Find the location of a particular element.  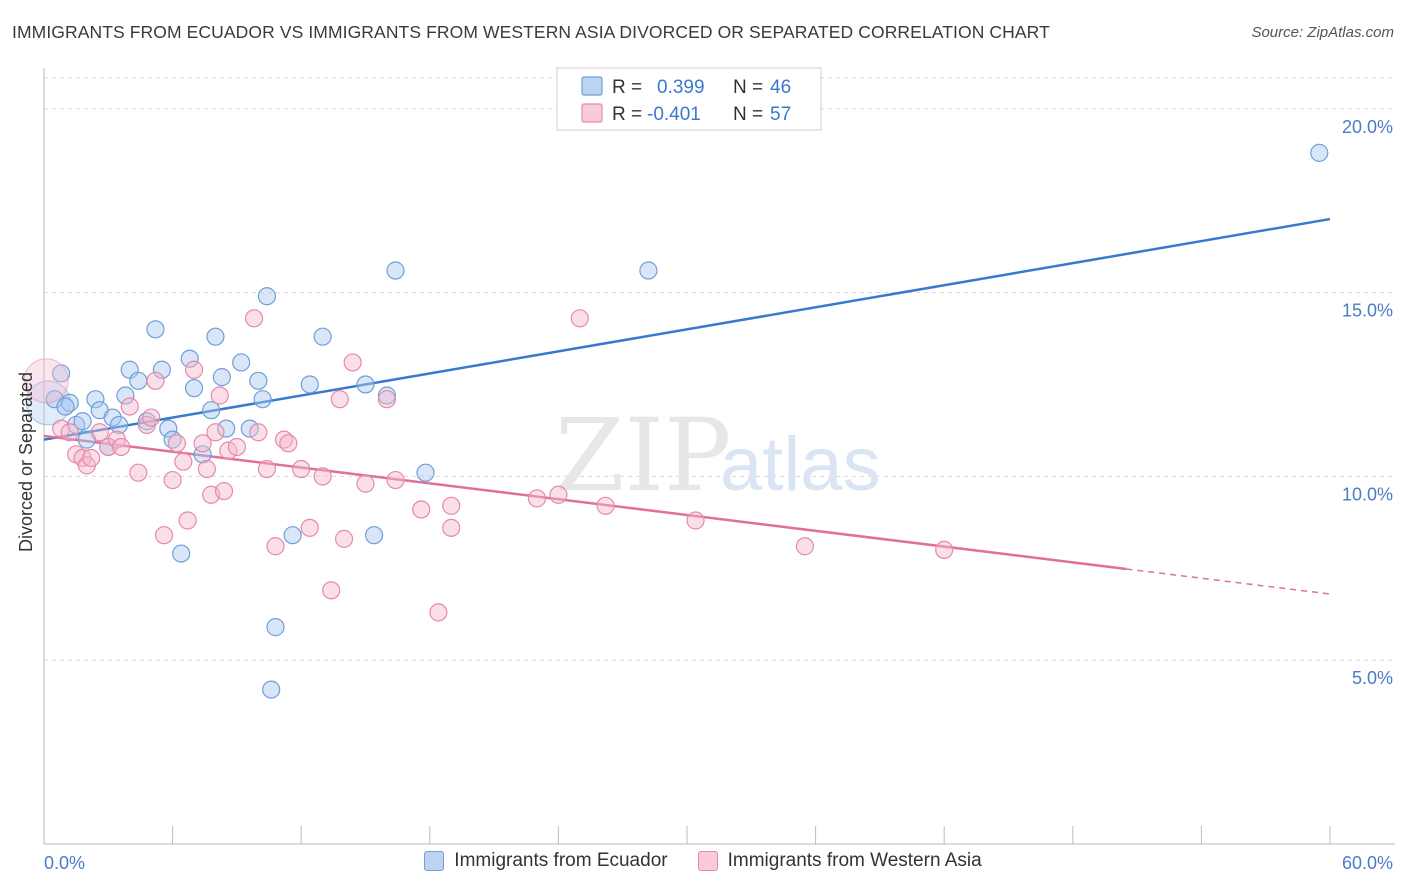

y-tick-label-2: 15.0% is located at coordinates (1367, 311).